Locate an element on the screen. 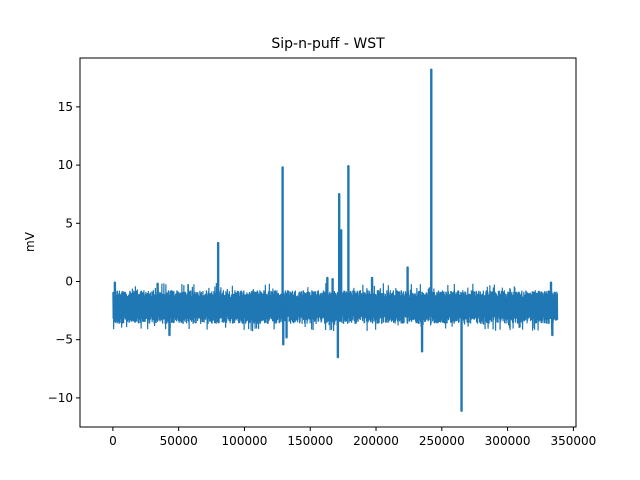  x-tick-label: 350000 is located at coordinates (573, 441).